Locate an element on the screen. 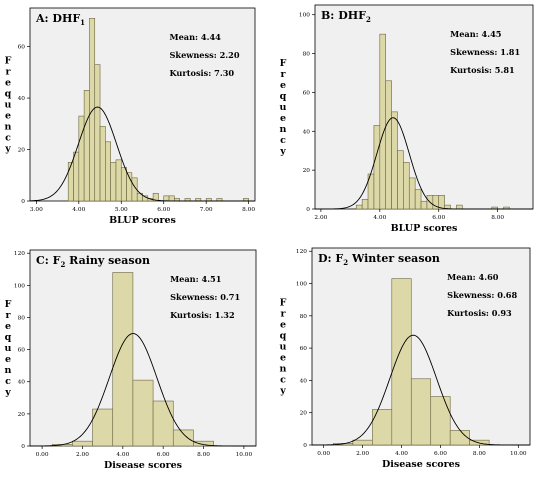 This screenshot has height=480, width=550. x-tick-label: 7.00 is located at coordinates (206, 210).